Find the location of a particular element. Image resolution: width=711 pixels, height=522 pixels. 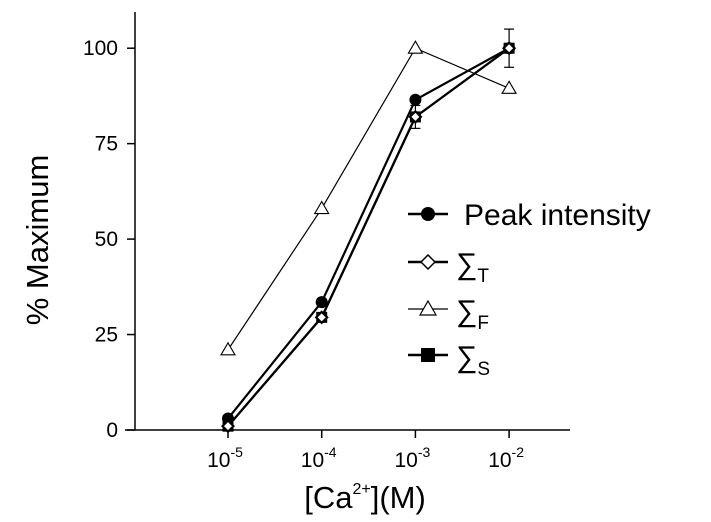

x-tick-exponent: -3 is located at coordinates (424, 452).